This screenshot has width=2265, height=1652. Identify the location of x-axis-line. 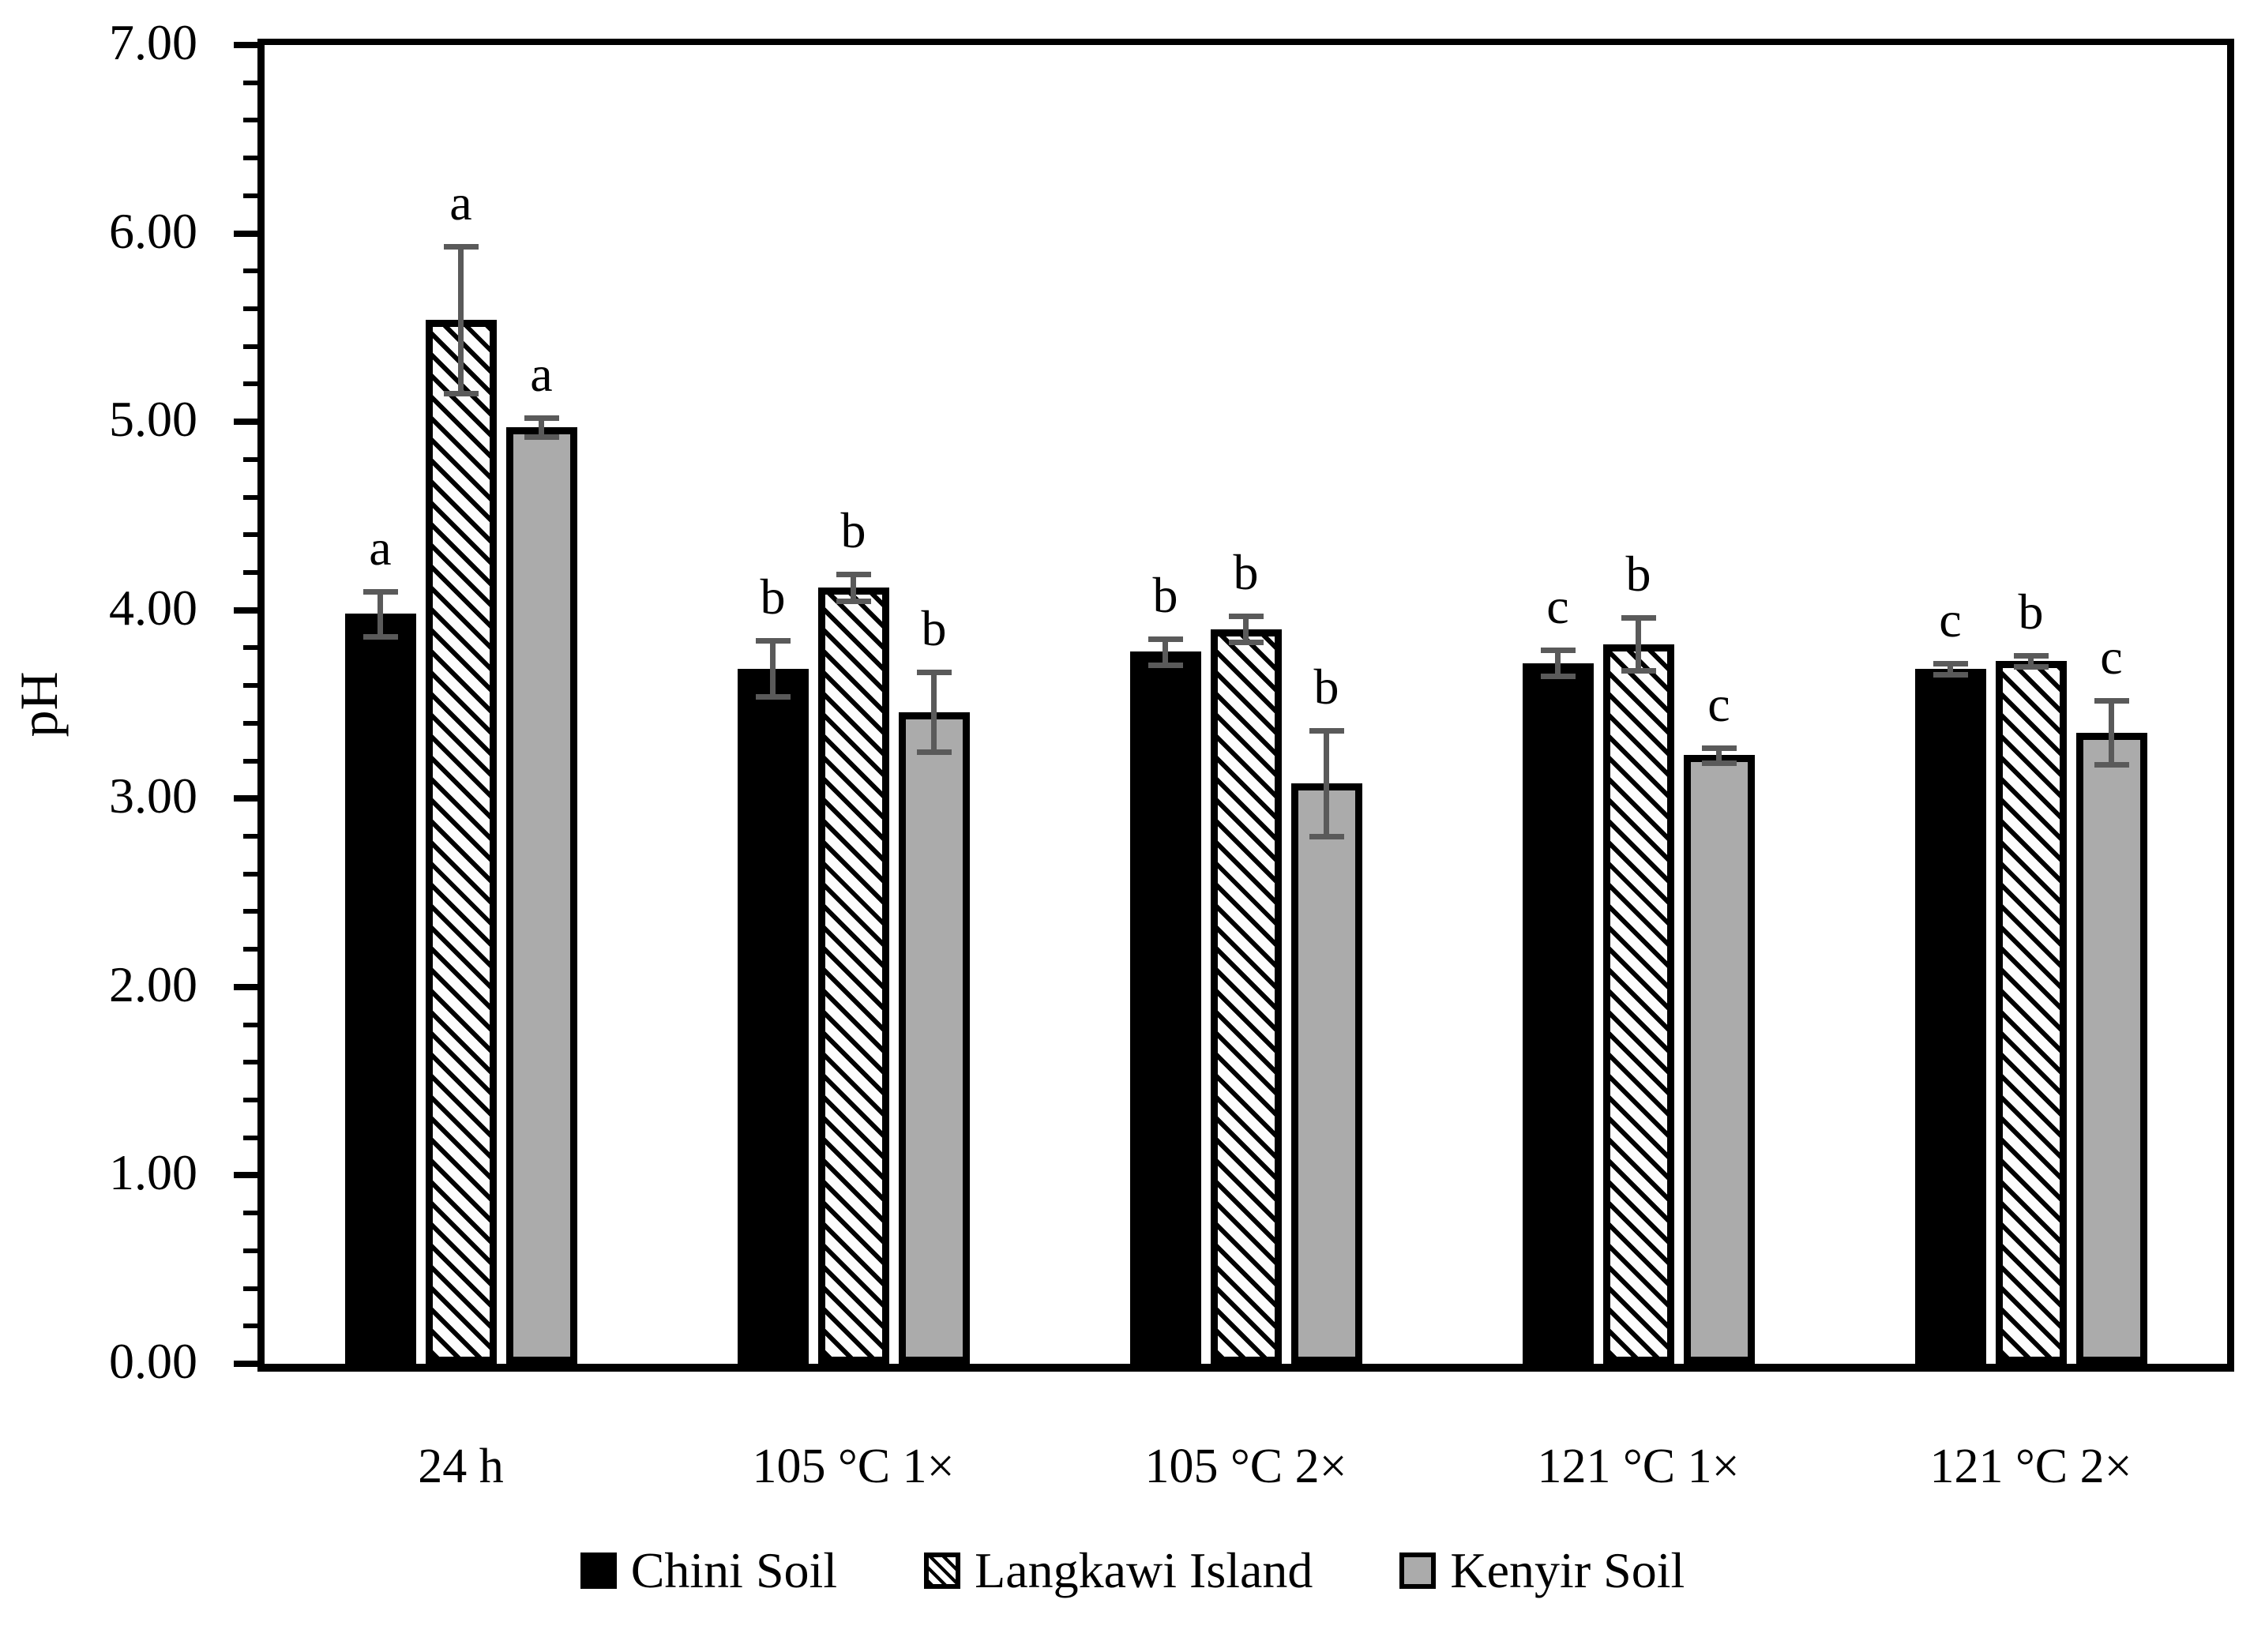
(1245, 1368).